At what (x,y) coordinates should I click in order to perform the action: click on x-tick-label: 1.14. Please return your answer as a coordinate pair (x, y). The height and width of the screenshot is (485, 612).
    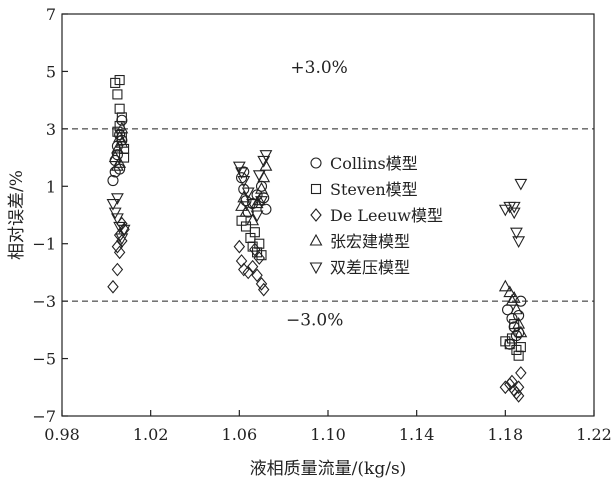
    Looking at the image, I should click on (417, 434).